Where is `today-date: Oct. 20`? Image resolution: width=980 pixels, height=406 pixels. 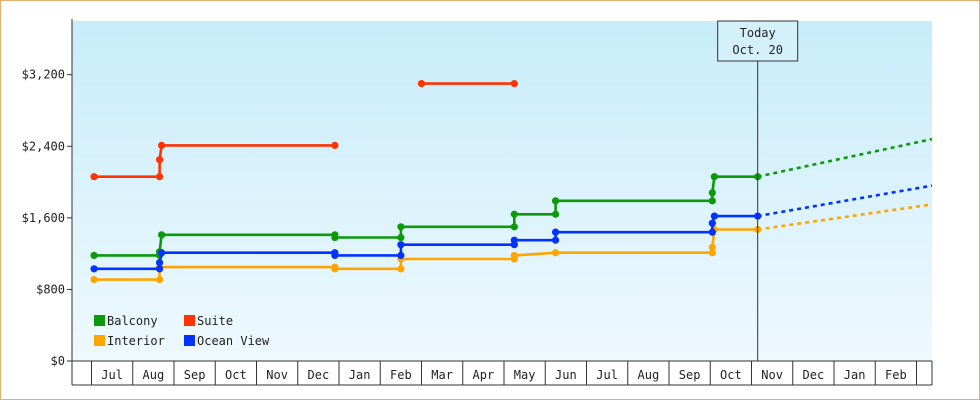
today-date: Oct. 20 is located at coordinates (757, 50).